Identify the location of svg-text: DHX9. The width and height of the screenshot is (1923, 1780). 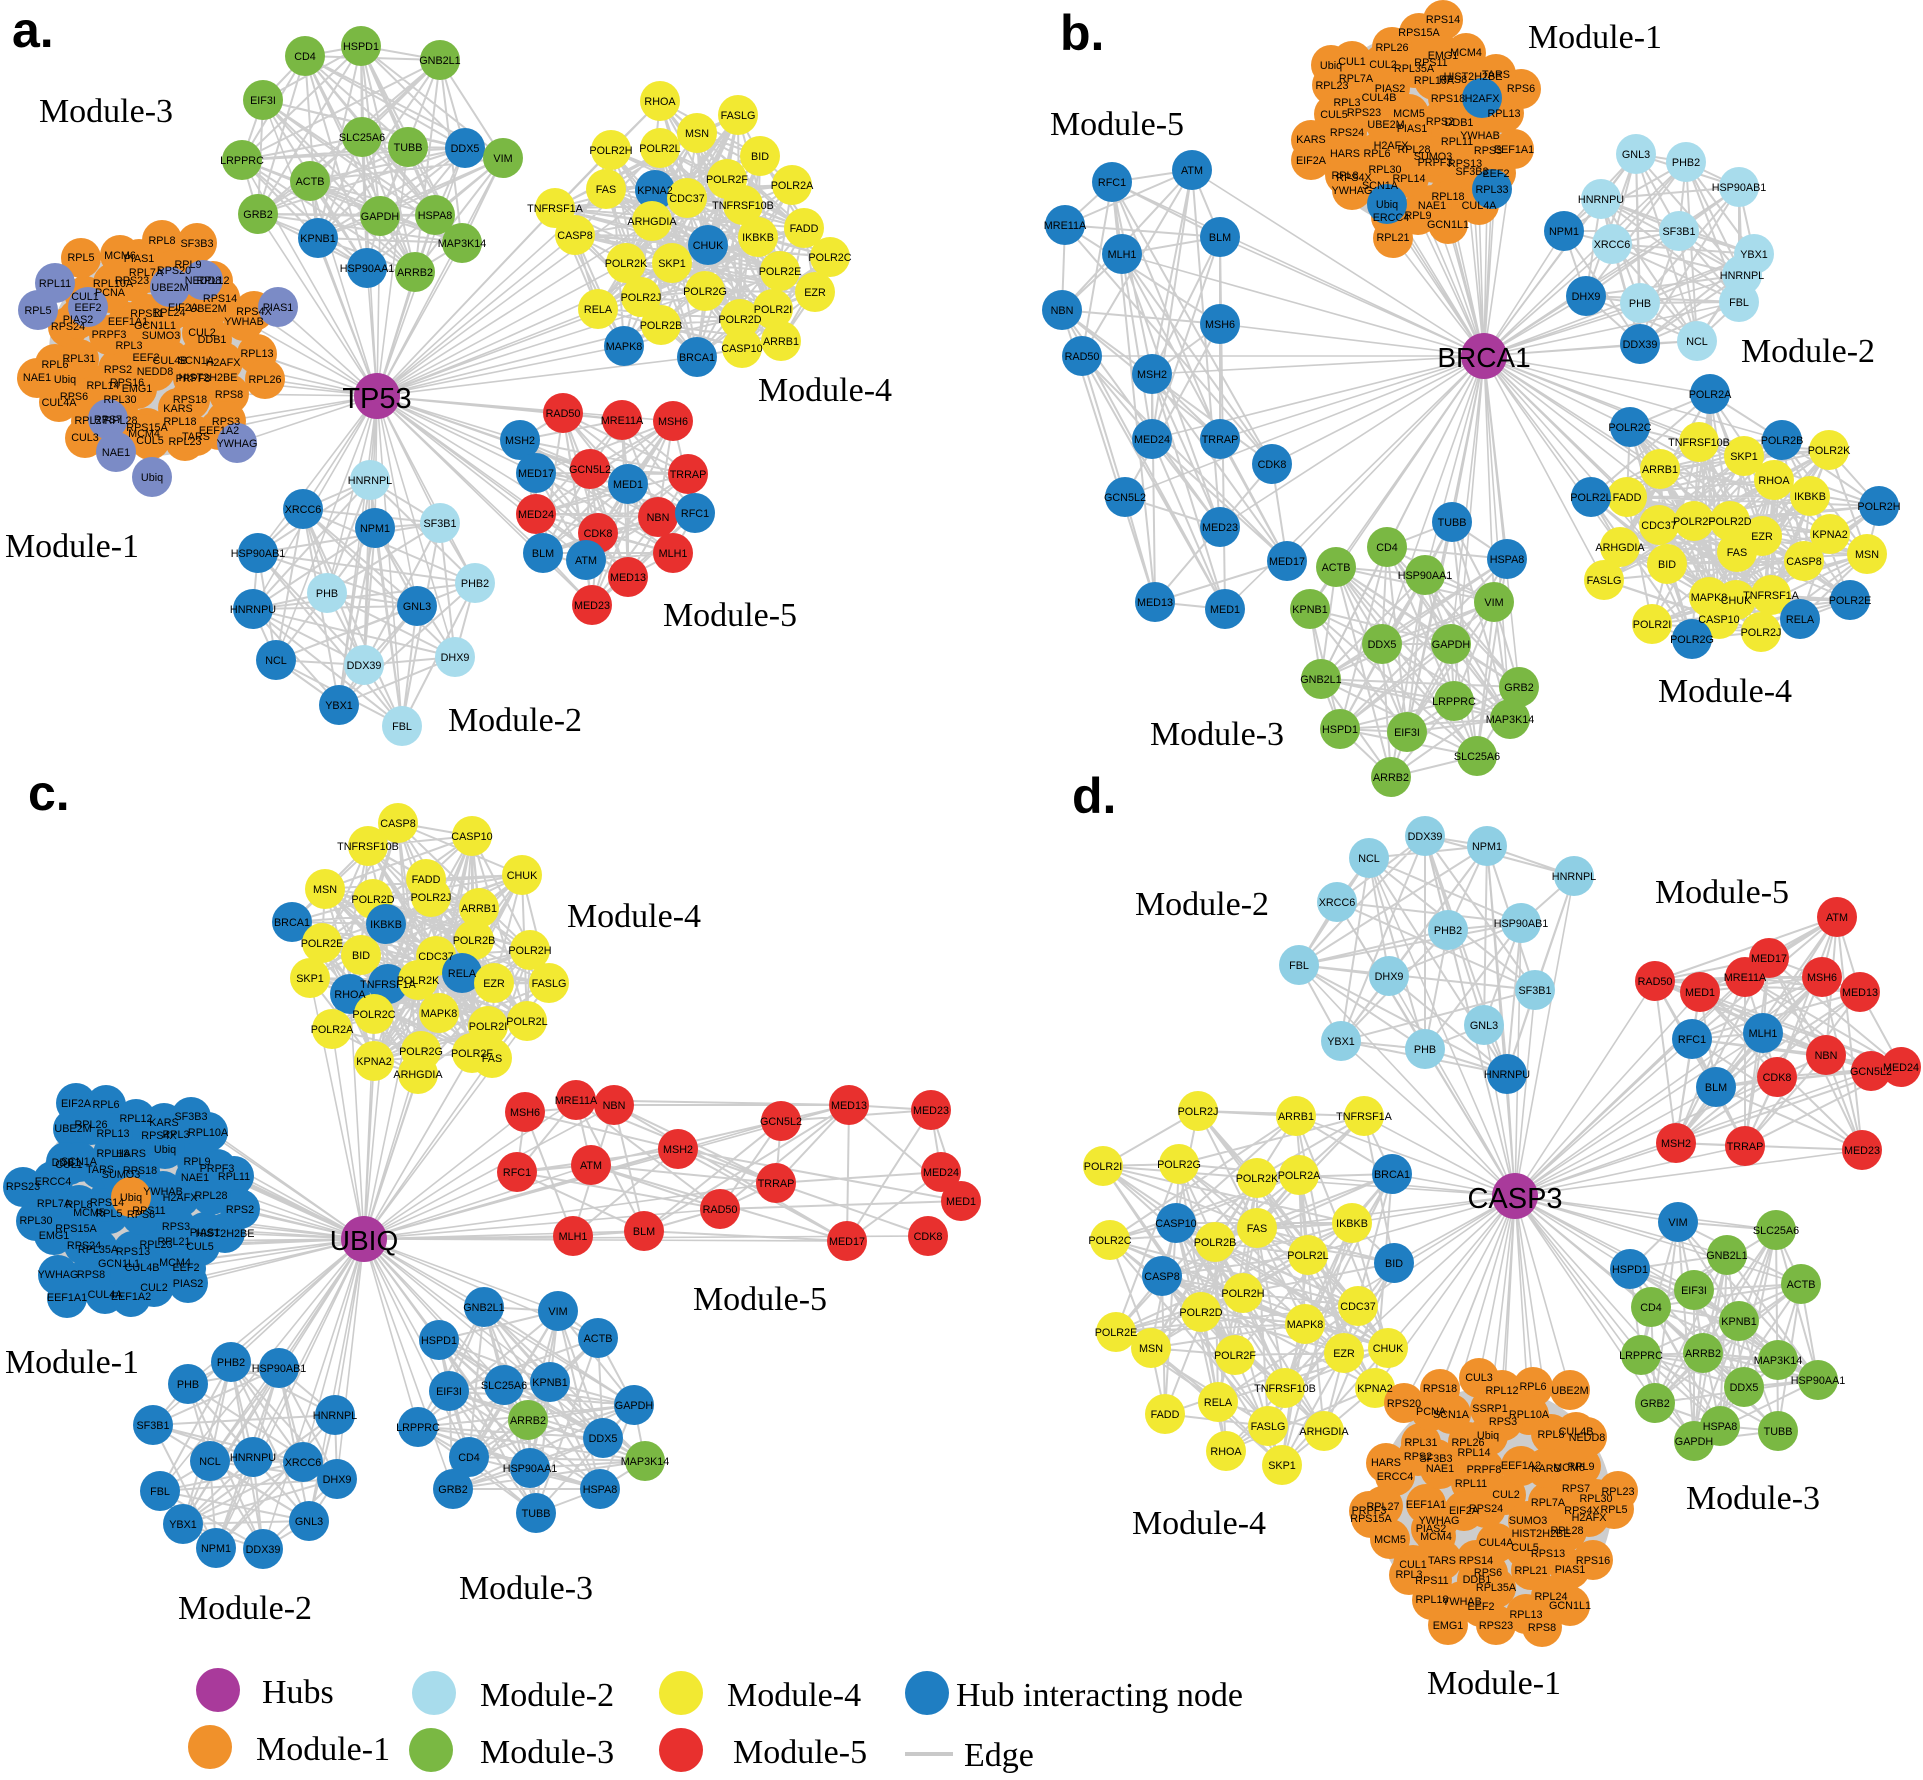
(455, 658).